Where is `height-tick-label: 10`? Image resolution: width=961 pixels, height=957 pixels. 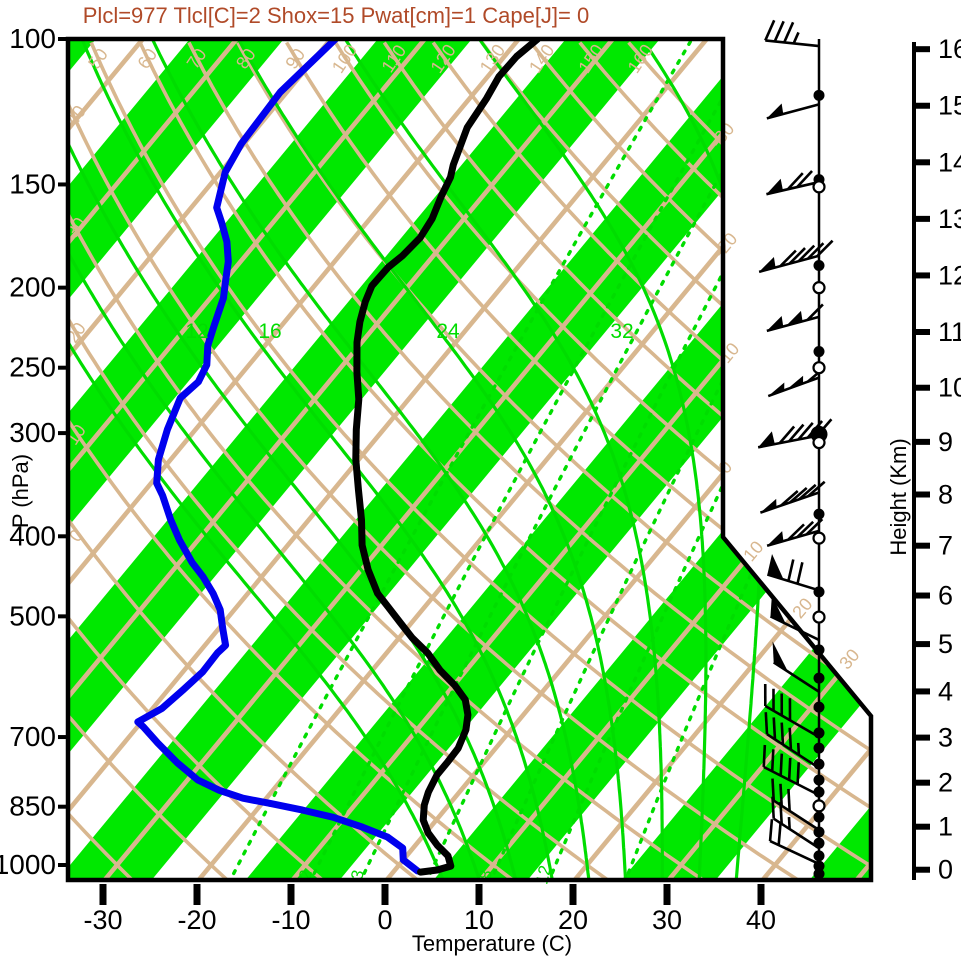
height-tick-label: 10 is located at coordinates (949, 388).